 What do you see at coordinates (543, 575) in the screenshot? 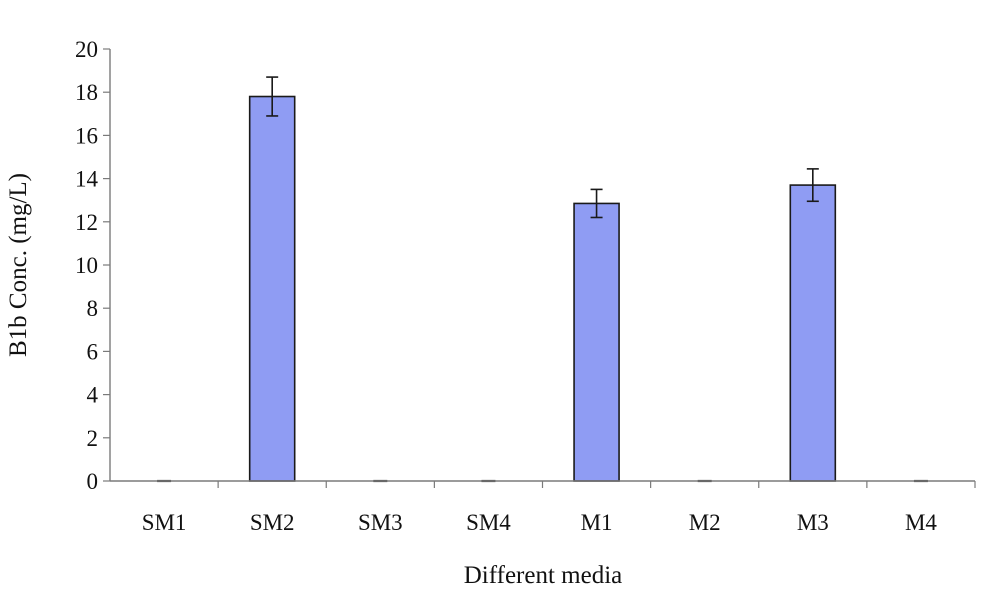
I see `x-axis-title: Different media` at bounding box center [543, 575].